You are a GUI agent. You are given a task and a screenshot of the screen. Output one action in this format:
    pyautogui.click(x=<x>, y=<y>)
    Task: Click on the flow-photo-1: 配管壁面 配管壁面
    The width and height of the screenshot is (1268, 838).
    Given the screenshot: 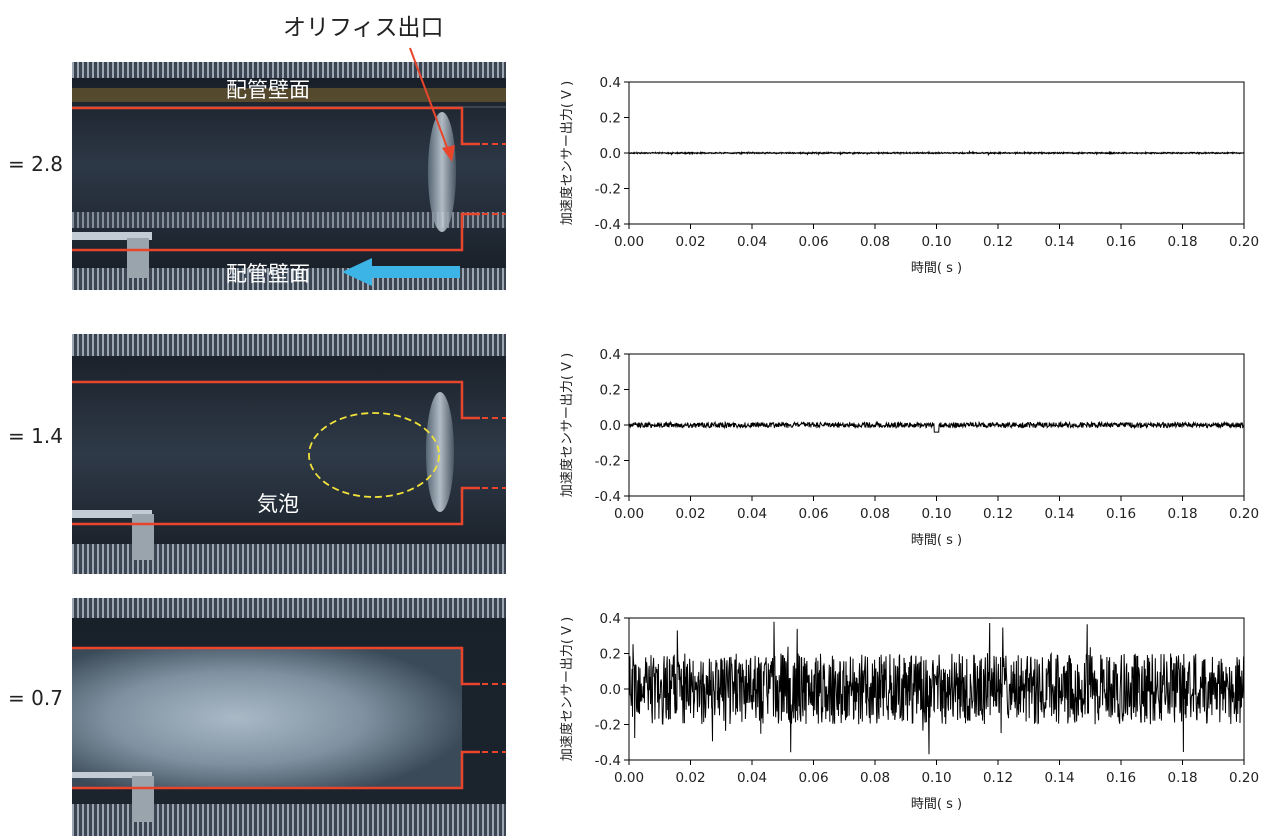 What is the action you would take?
    pyautogui.click(x=289, y=176)
    